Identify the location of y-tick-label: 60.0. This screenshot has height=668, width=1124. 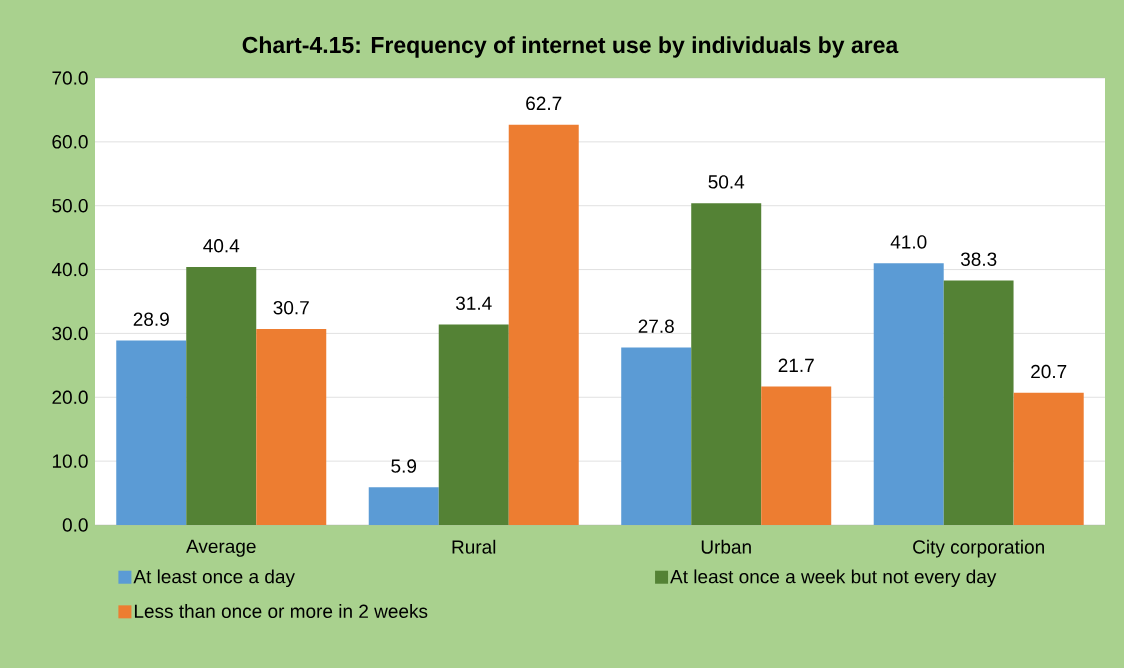
(70, 142).